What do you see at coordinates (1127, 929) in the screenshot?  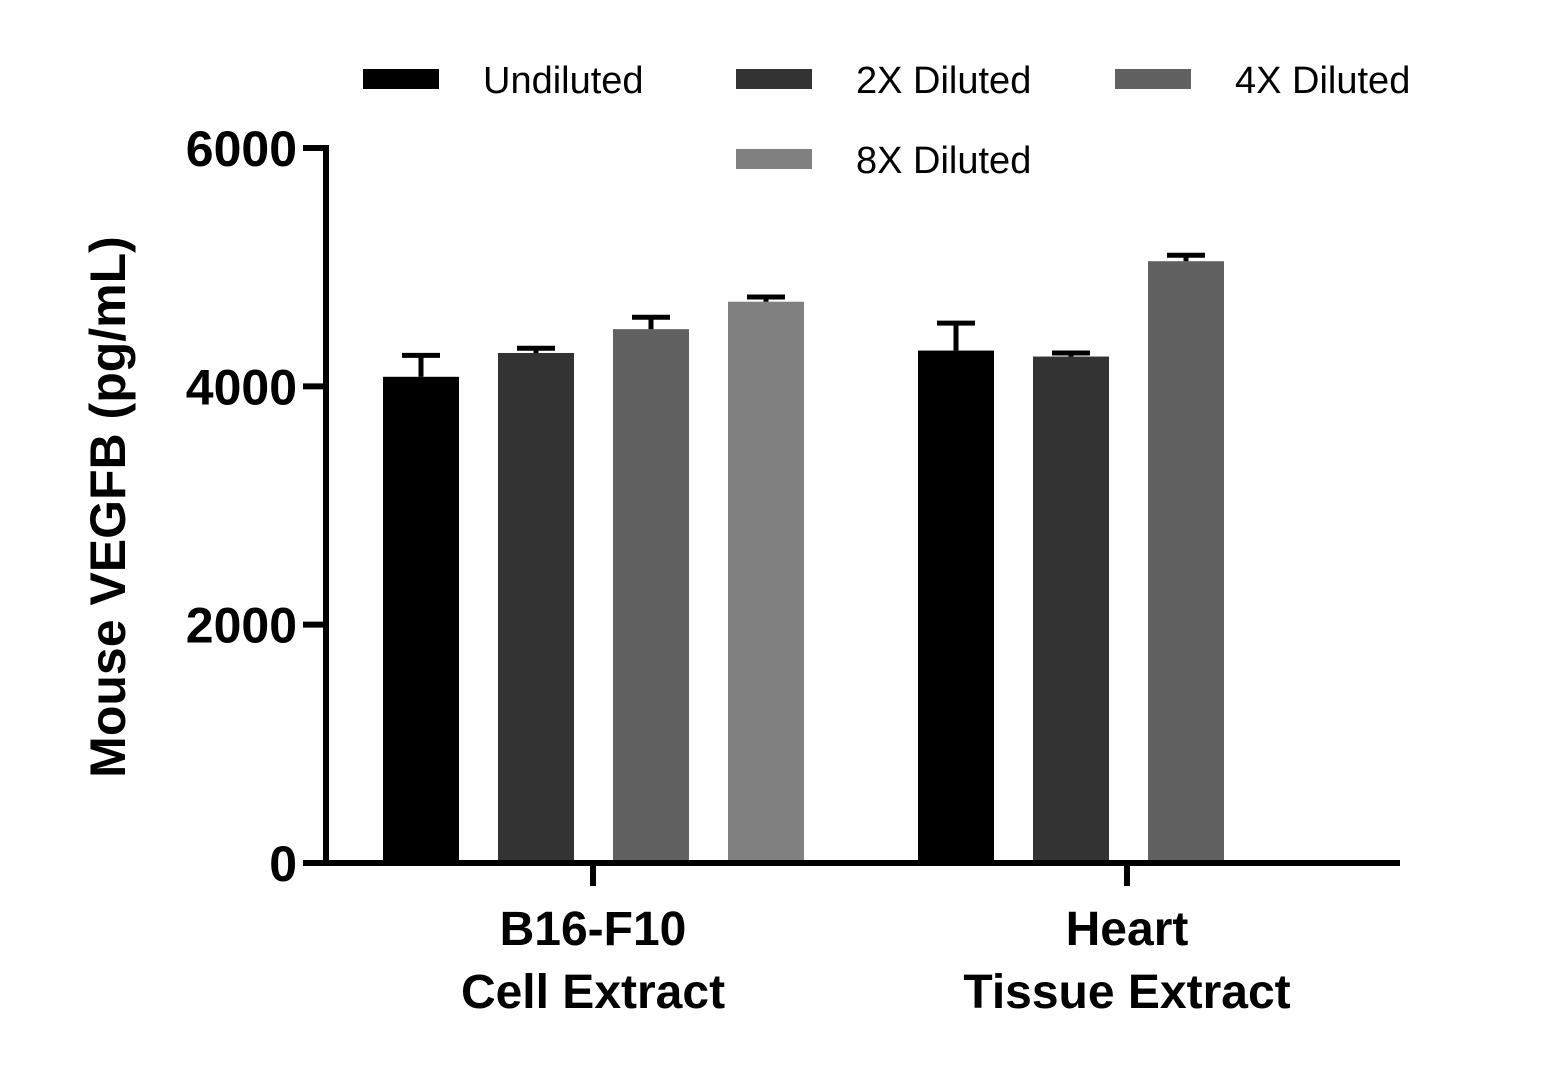 I see `x-tick-label: Heart` at bounding box center [1127, 929].